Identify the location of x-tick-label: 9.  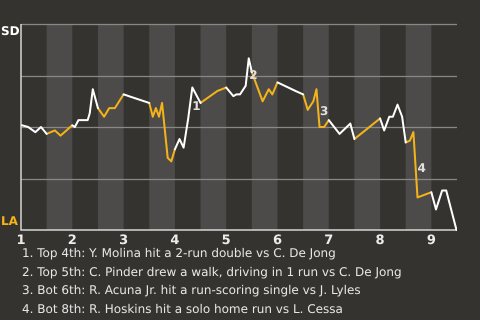
(431, 240).